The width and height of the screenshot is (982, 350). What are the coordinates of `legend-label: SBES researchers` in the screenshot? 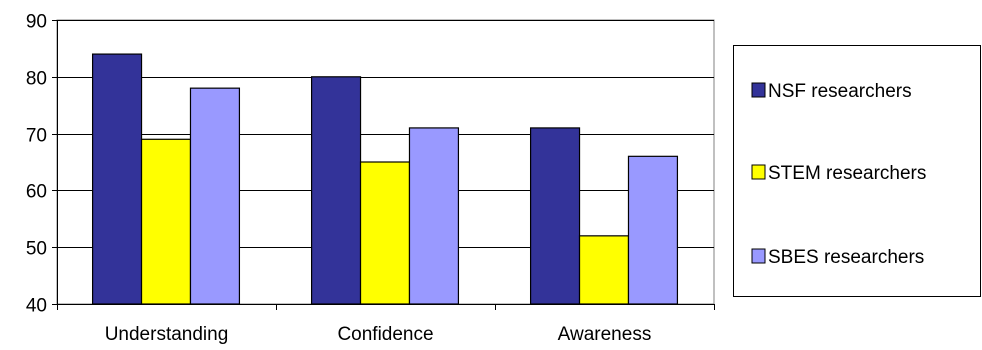 It's located at (846, 257).